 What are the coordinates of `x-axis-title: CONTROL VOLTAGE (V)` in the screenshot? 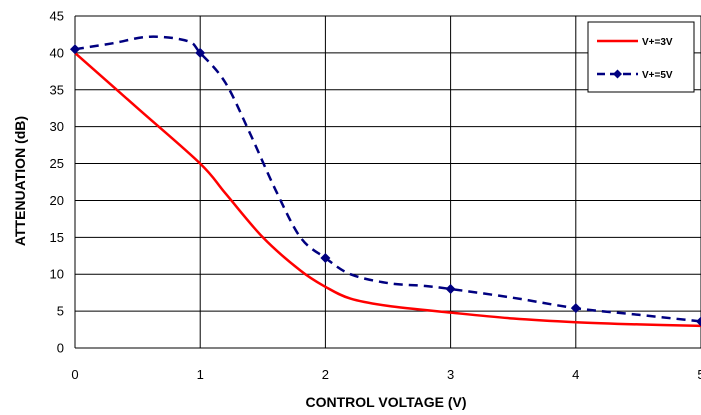 It's located at (386, 402).